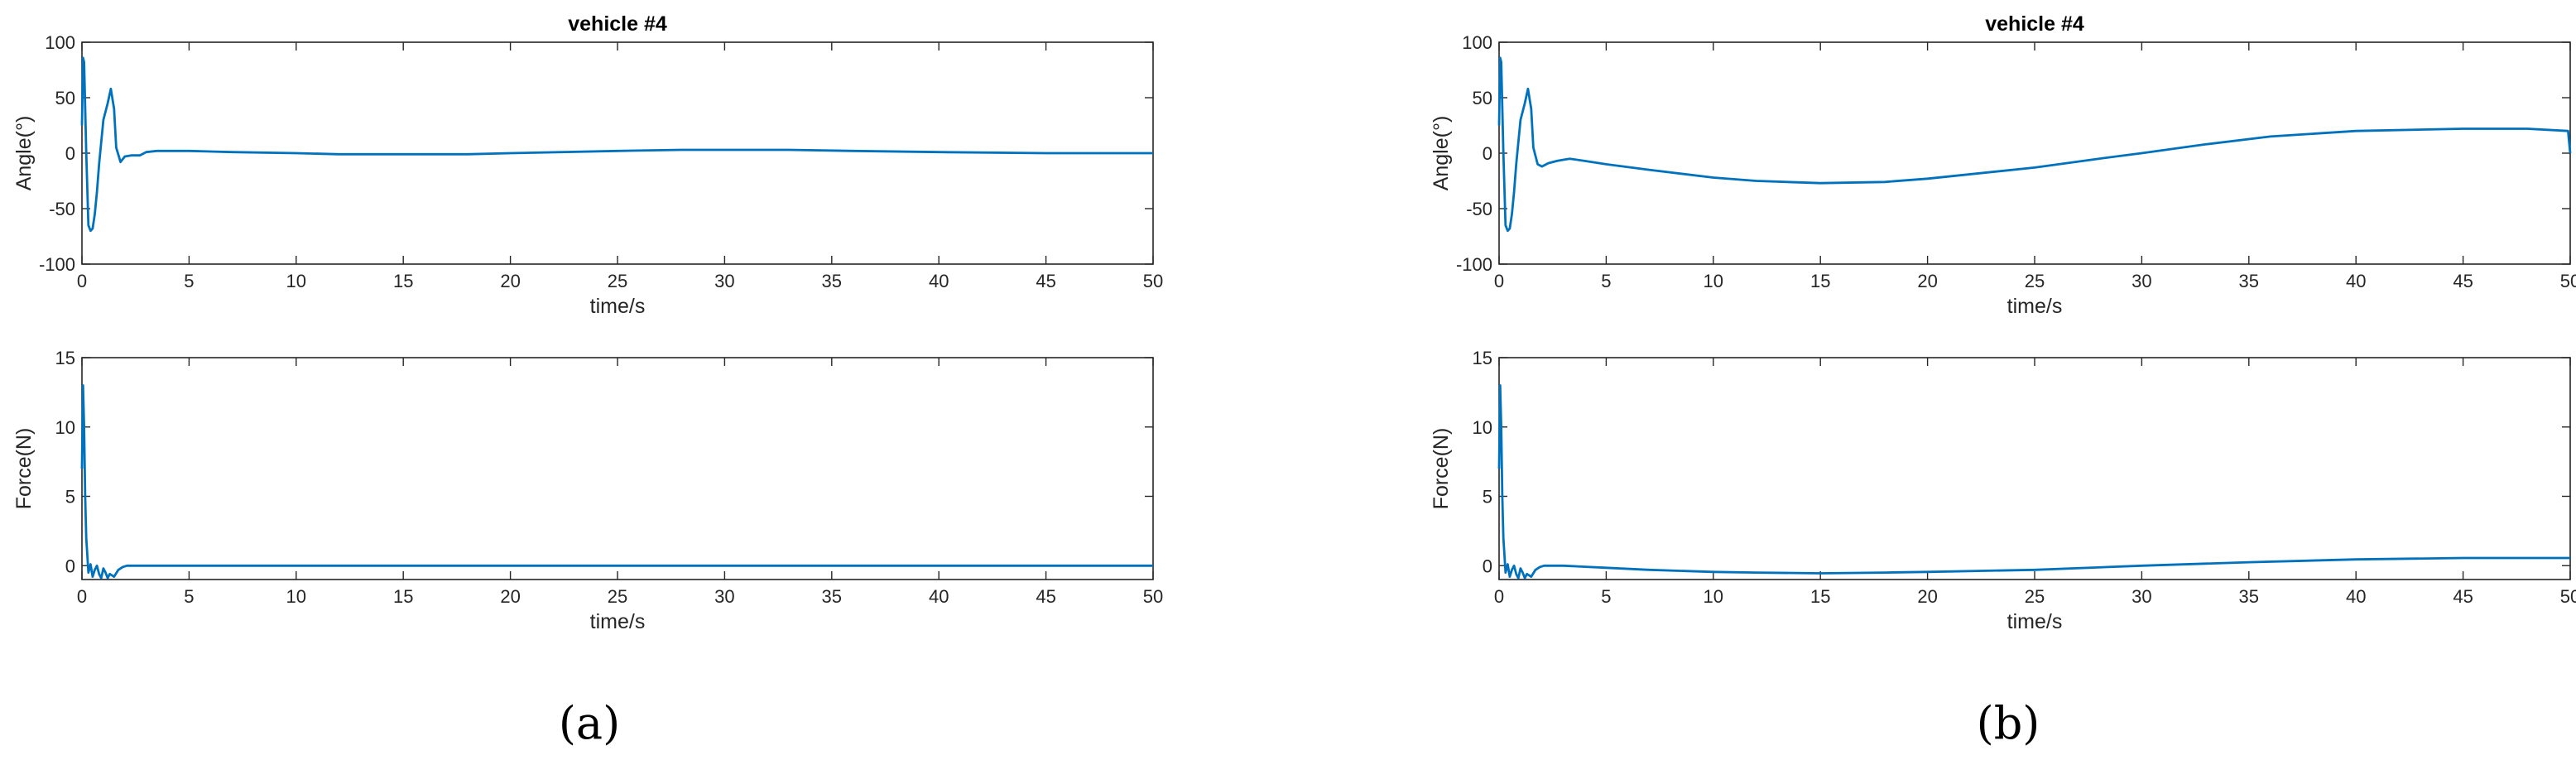 This screenshot has height=760, width=2576. I want to click on caption-b: (b), so click(2008, 723).